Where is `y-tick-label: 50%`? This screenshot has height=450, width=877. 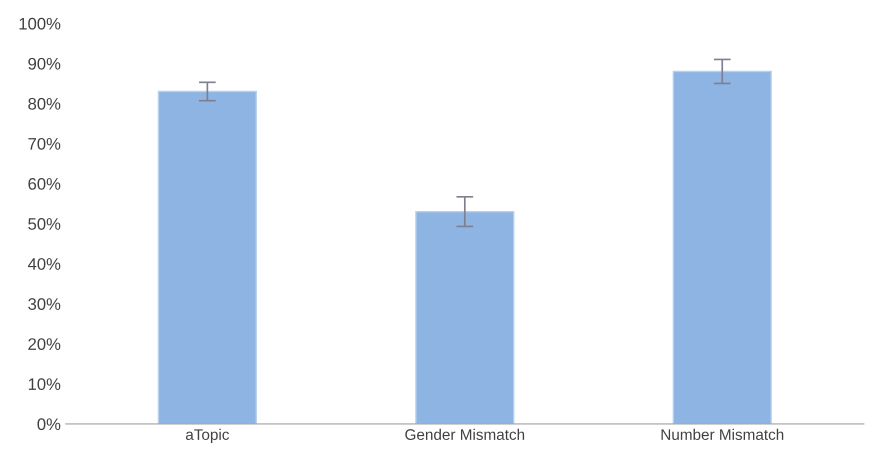
y-tick-label: 50% is located at coordinates (44, 224).